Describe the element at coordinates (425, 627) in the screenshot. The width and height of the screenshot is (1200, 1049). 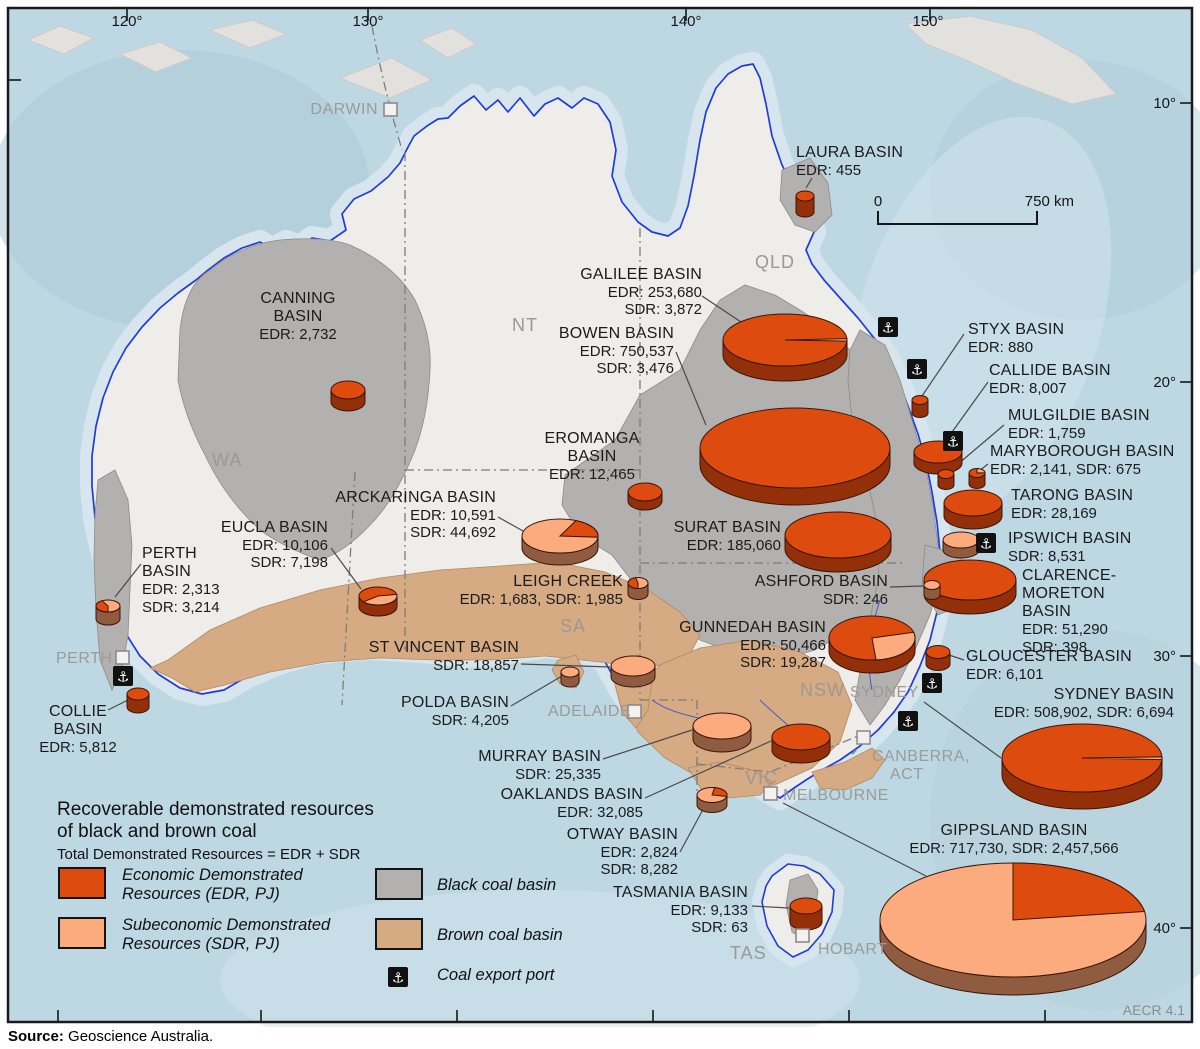
I see `brown-basin-eucla` at that location.